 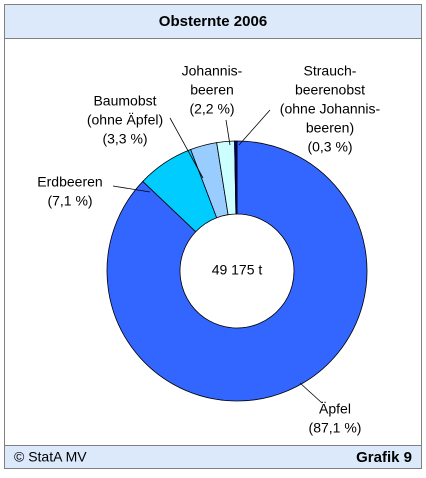 I want to click on chart-title: Obsternte 2006, so click(x=213, y=21).